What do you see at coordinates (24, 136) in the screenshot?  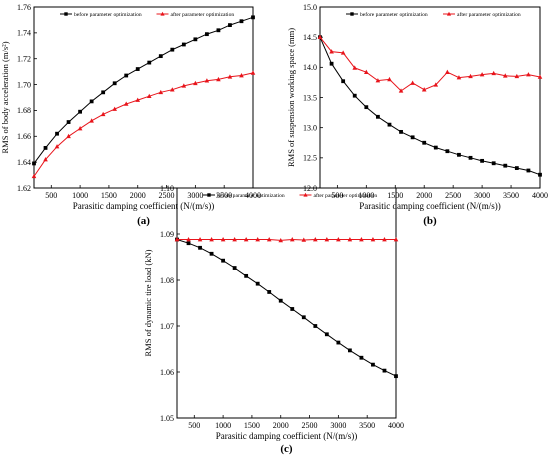 I see `y-tick-label: 1.66` at bounding box center [24, 136].